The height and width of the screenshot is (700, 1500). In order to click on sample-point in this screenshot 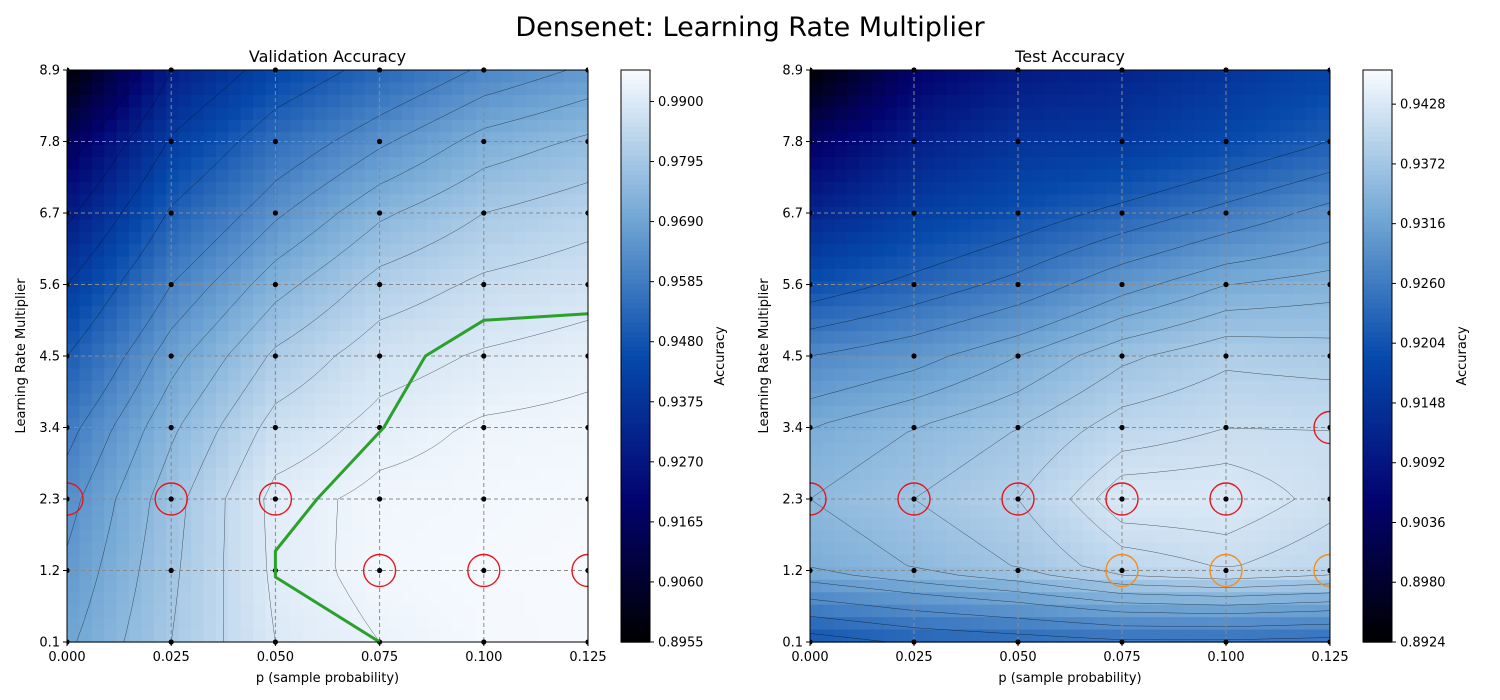, I will do `click(484, 427)`.